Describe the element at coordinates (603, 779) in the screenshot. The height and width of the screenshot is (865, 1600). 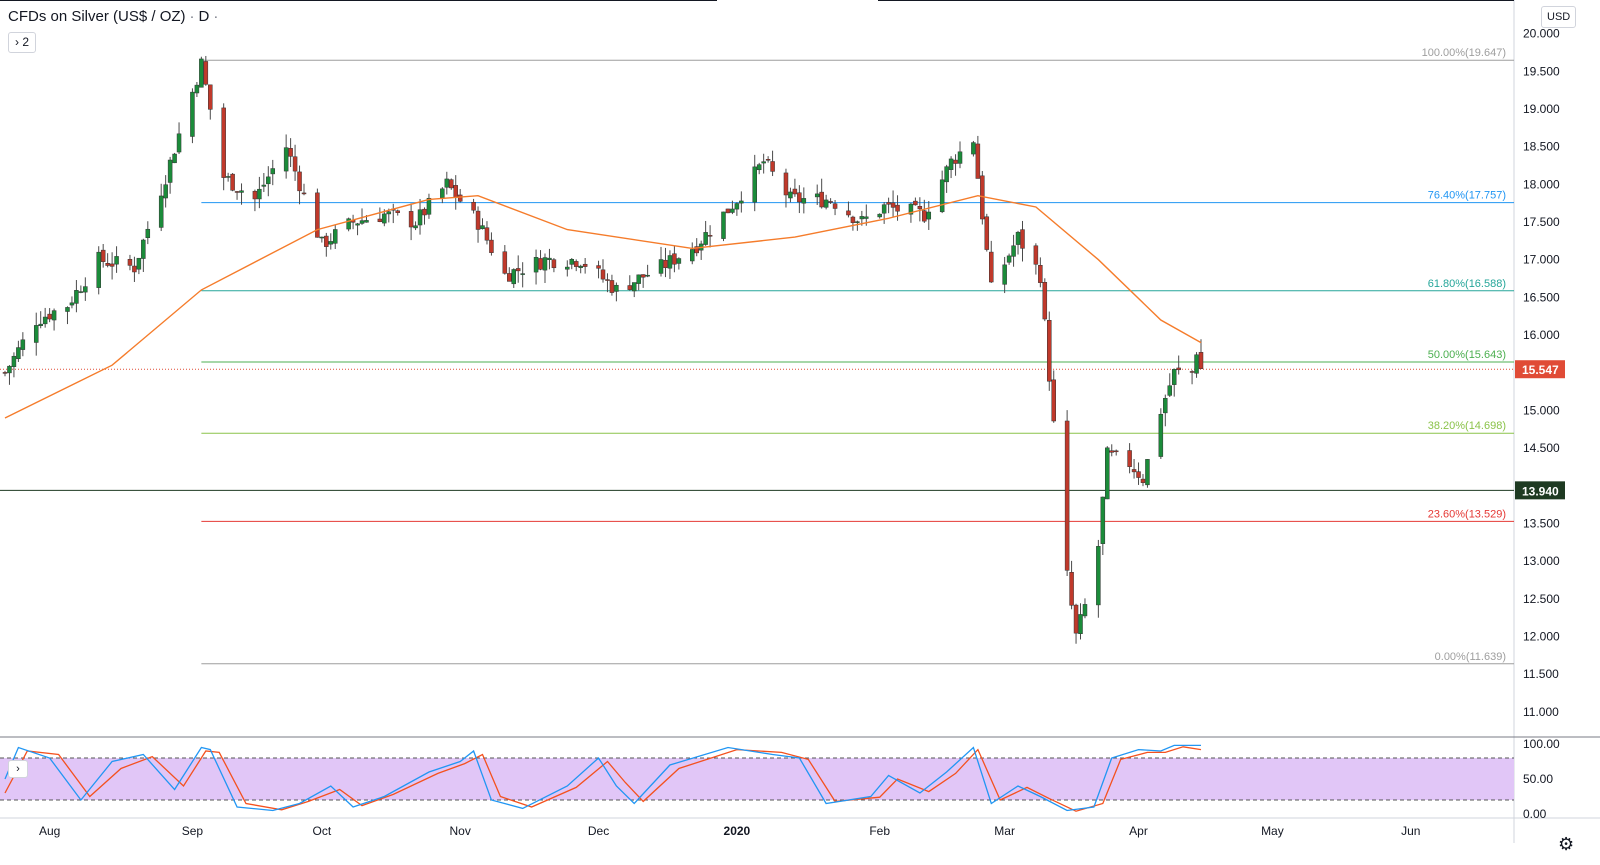
I see `stochastic-d-line` at that location.